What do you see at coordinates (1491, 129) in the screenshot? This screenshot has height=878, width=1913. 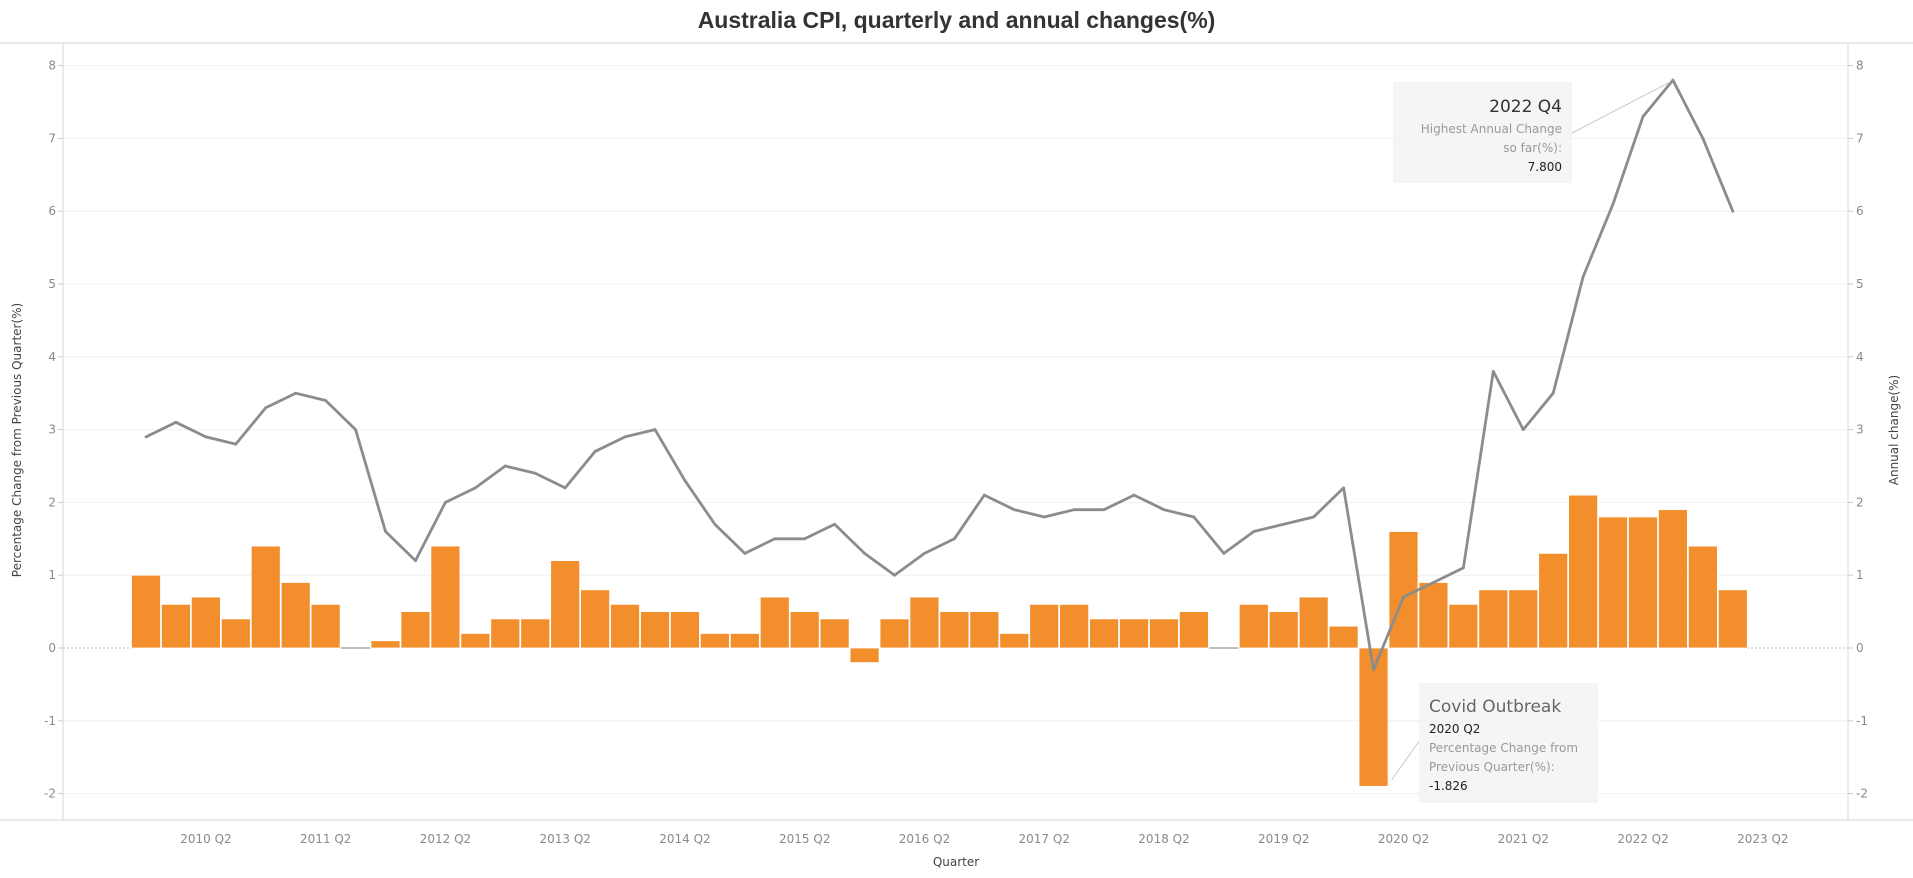 I see `annotation-text: Highest Annual Change` at bounding box center [1491, 129].